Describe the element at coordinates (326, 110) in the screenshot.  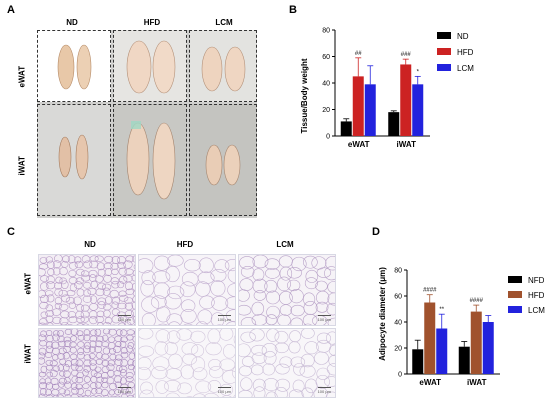
I see `y-tick-label: 20` at that location.